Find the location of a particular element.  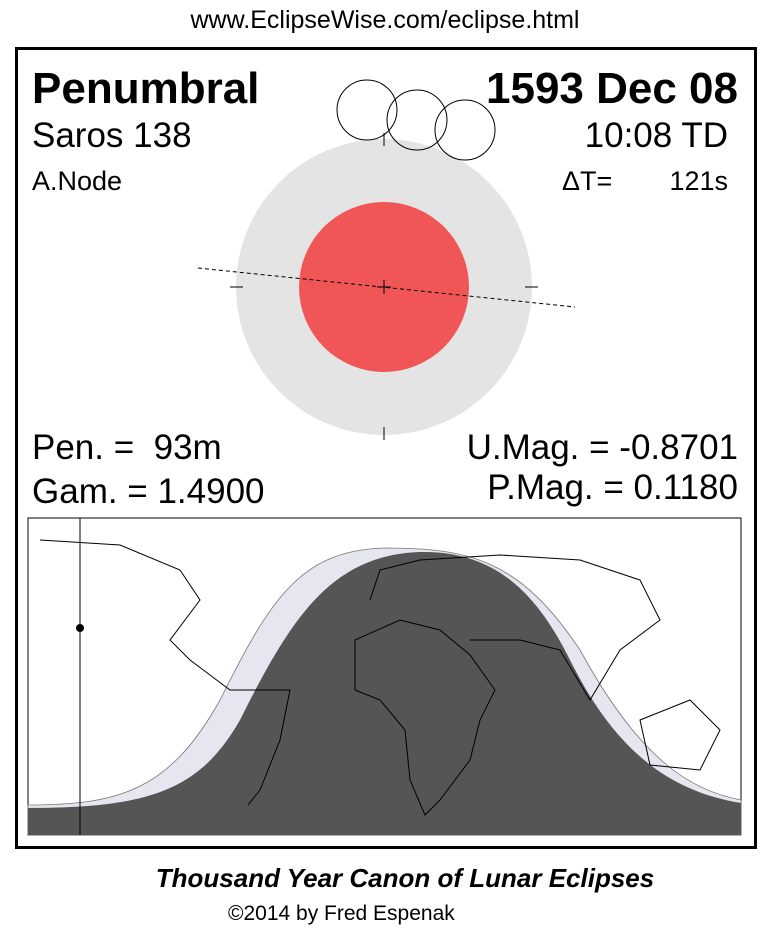

greatest-eclipse-point is located at coordinates (80, 628).